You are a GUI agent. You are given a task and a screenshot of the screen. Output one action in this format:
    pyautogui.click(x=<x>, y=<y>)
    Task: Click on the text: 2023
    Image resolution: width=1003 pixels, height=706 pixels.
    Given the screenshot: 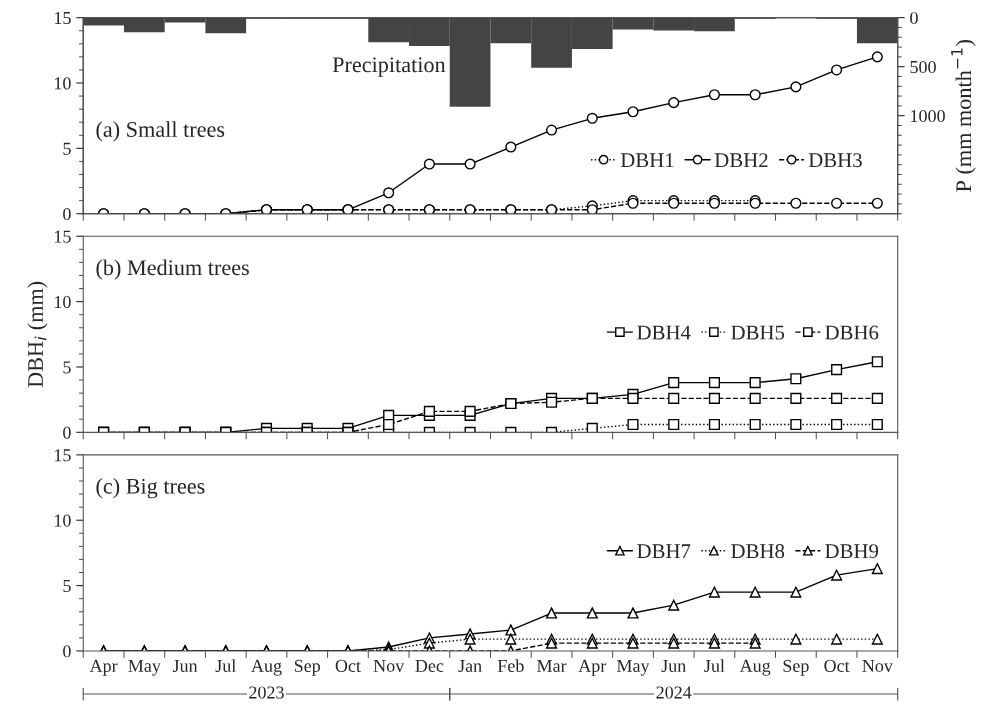 What is the action you would take?
    pyautogui.click(x=266, y=692)
    